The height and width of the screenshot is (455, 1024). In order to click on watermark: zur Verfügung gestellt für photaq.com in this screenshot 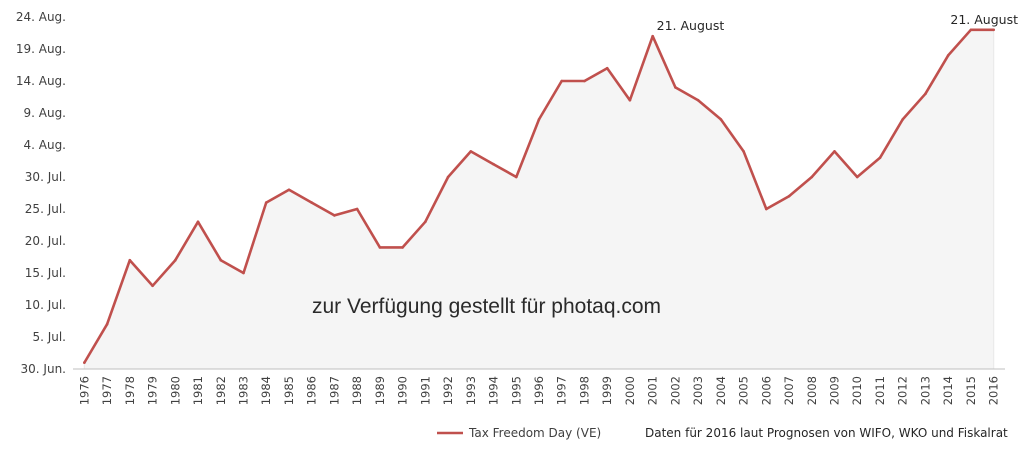, I will do `click(486, 306)`.